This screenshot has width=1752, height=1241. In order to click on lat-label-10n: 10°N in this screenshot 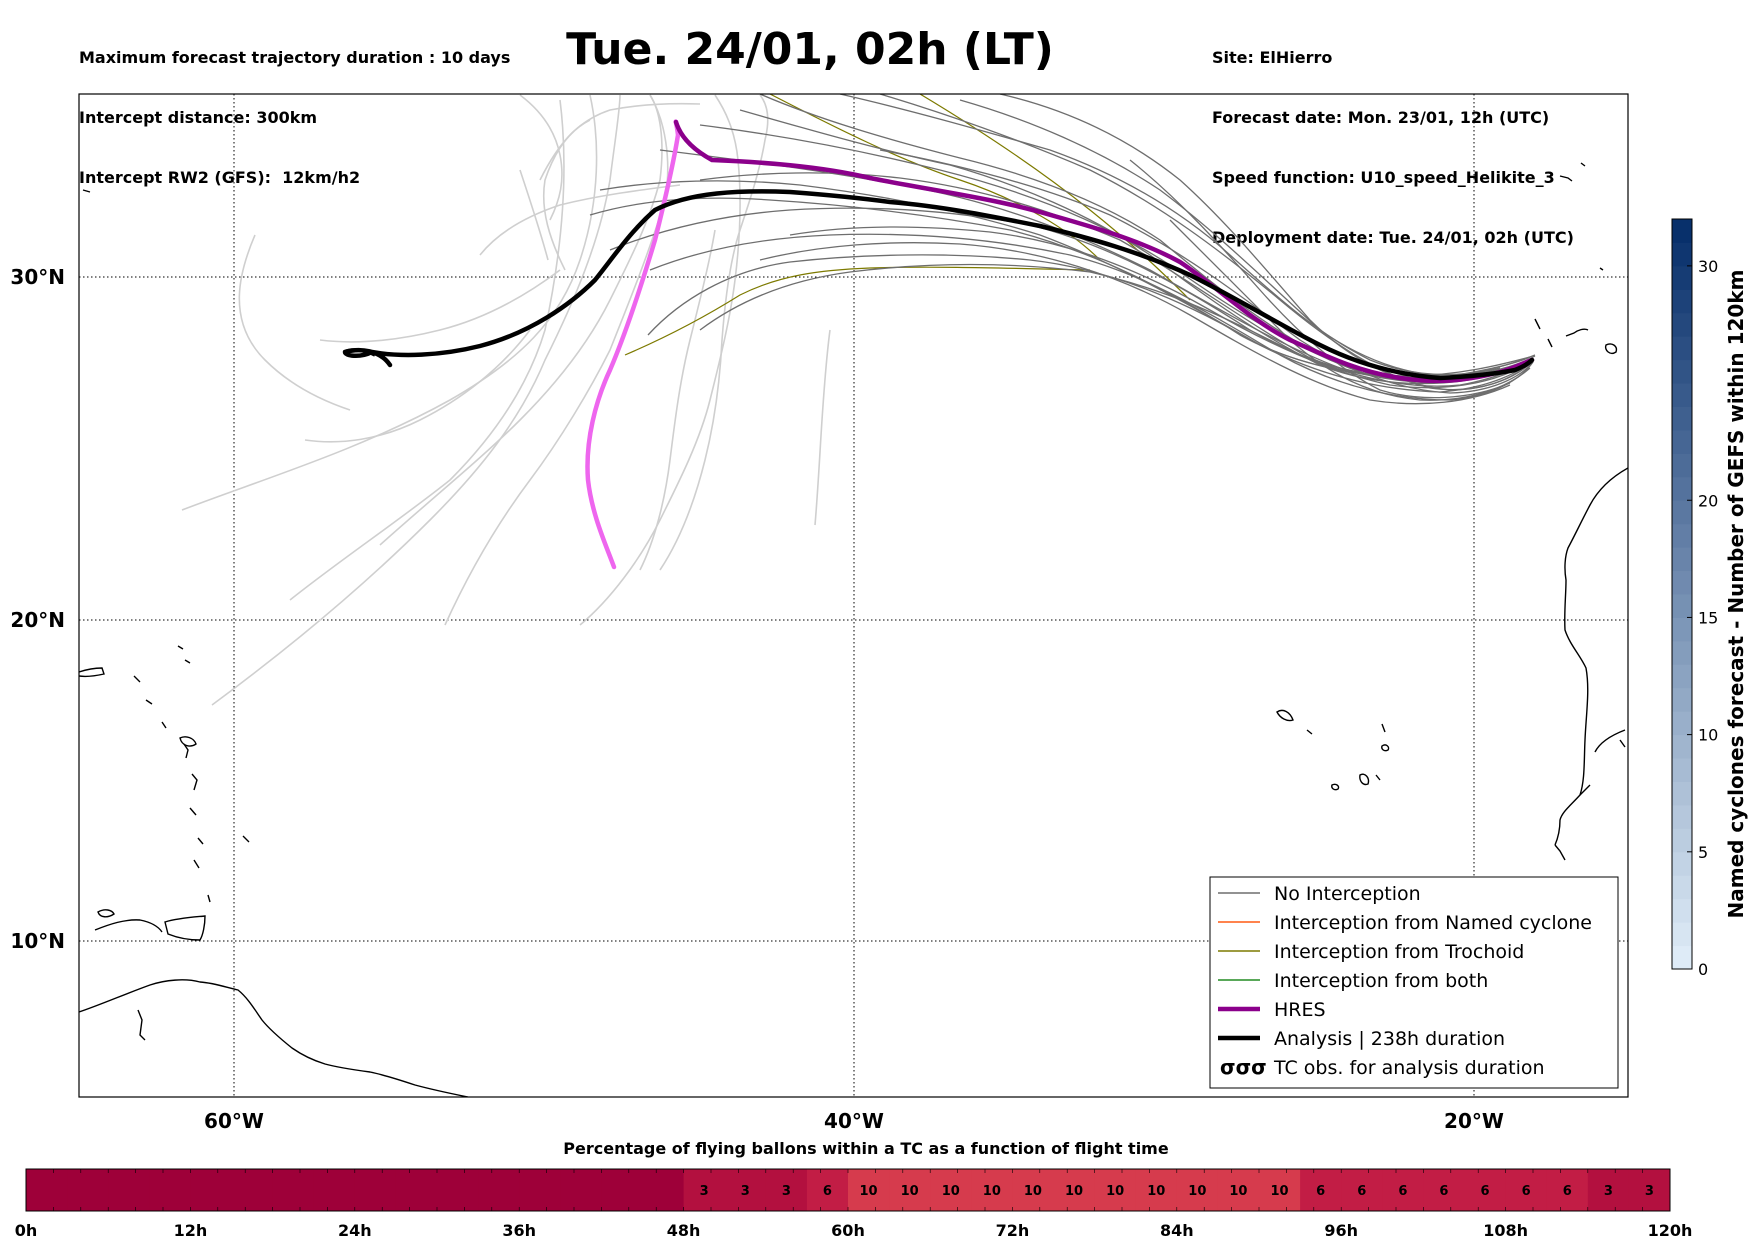, I will do `click(37, 941)`.